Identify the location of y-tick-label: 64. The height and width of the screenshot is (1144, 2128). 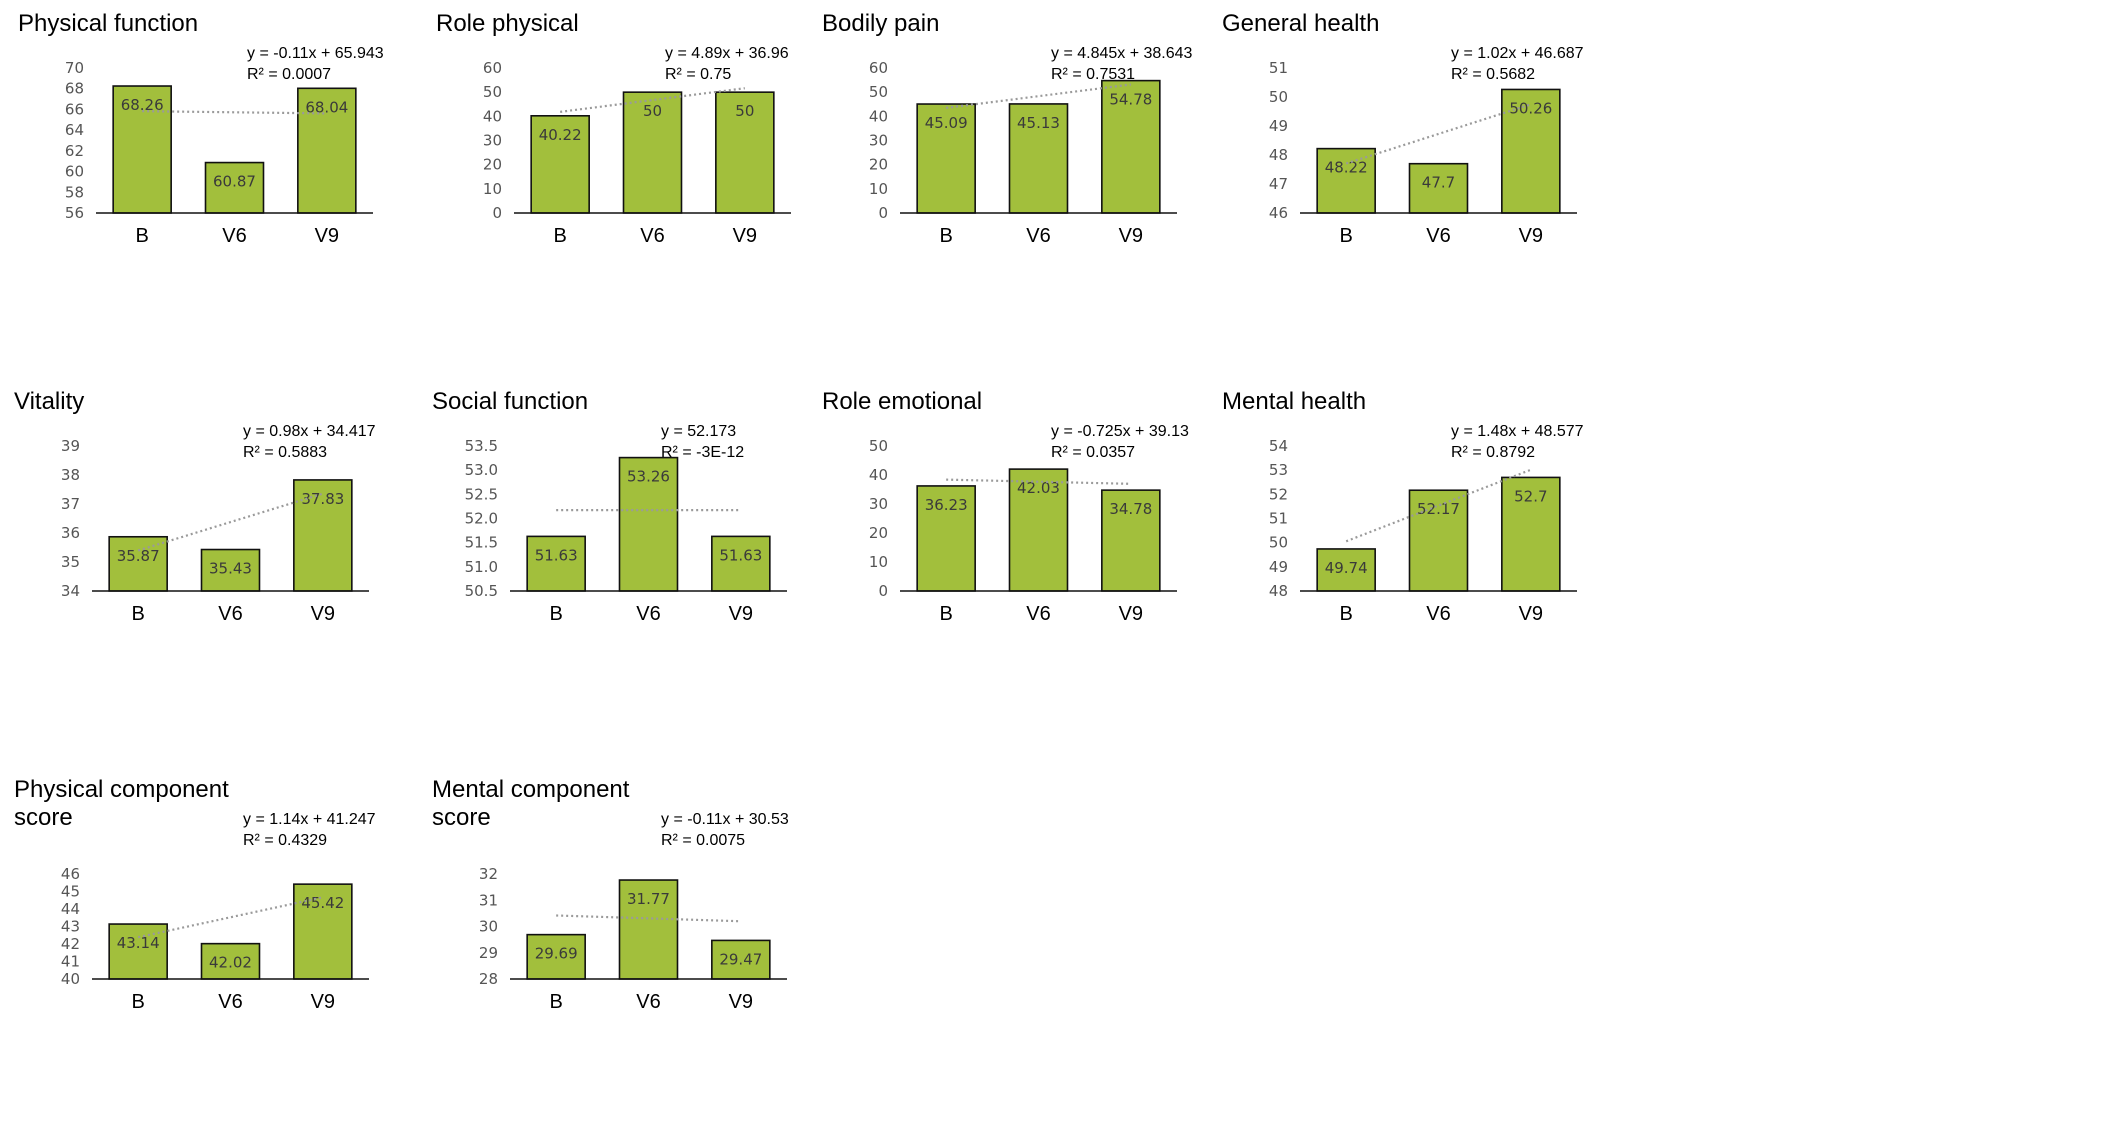
(74, 130).